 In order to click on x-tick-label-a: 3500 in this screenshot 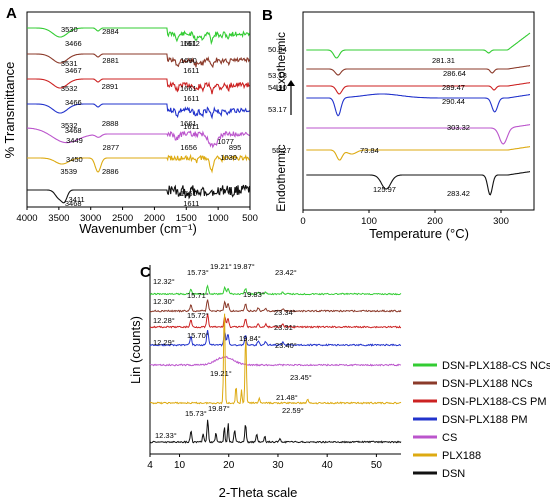, I will do `click(58, 218)`.